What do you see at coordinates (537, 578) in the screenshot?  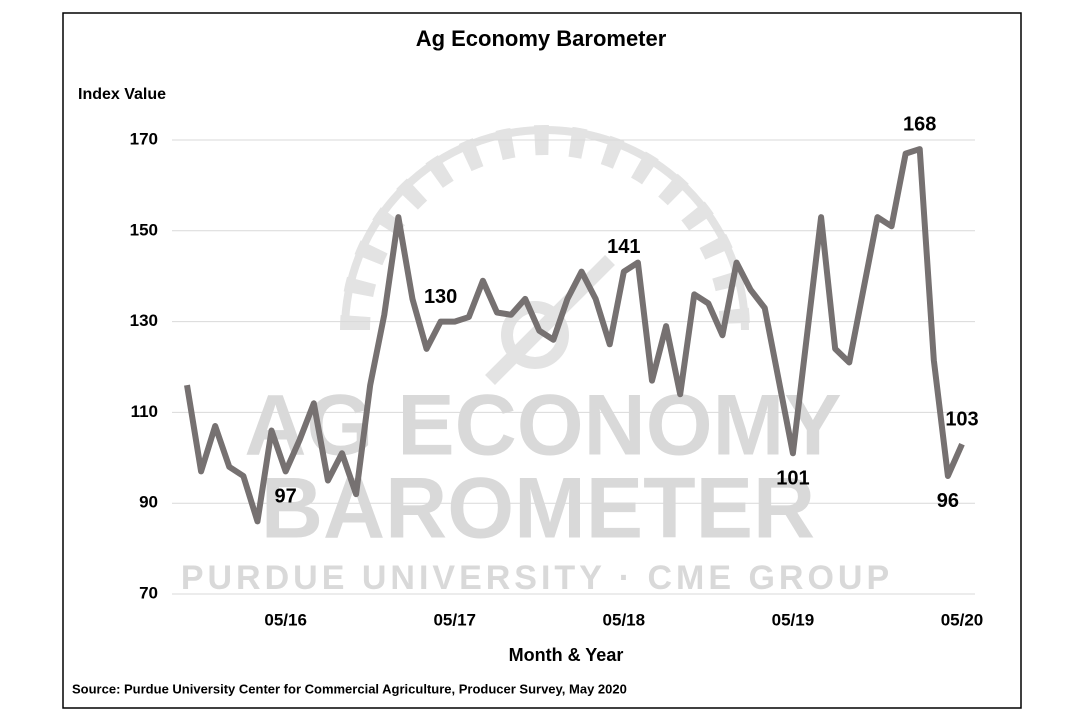 I see `watermark-line-3: PURDUE UNIVERSITY · CME GROUP` at bounding box center [537, 578].